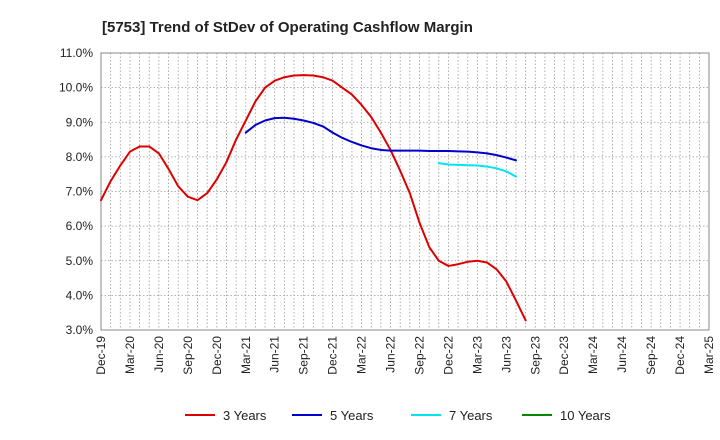 This screenshot has width=720, height=440. Describe the element at coordinates (159, 354) in the screenshot. I see `x-tick-label: Jun-20` at that location.